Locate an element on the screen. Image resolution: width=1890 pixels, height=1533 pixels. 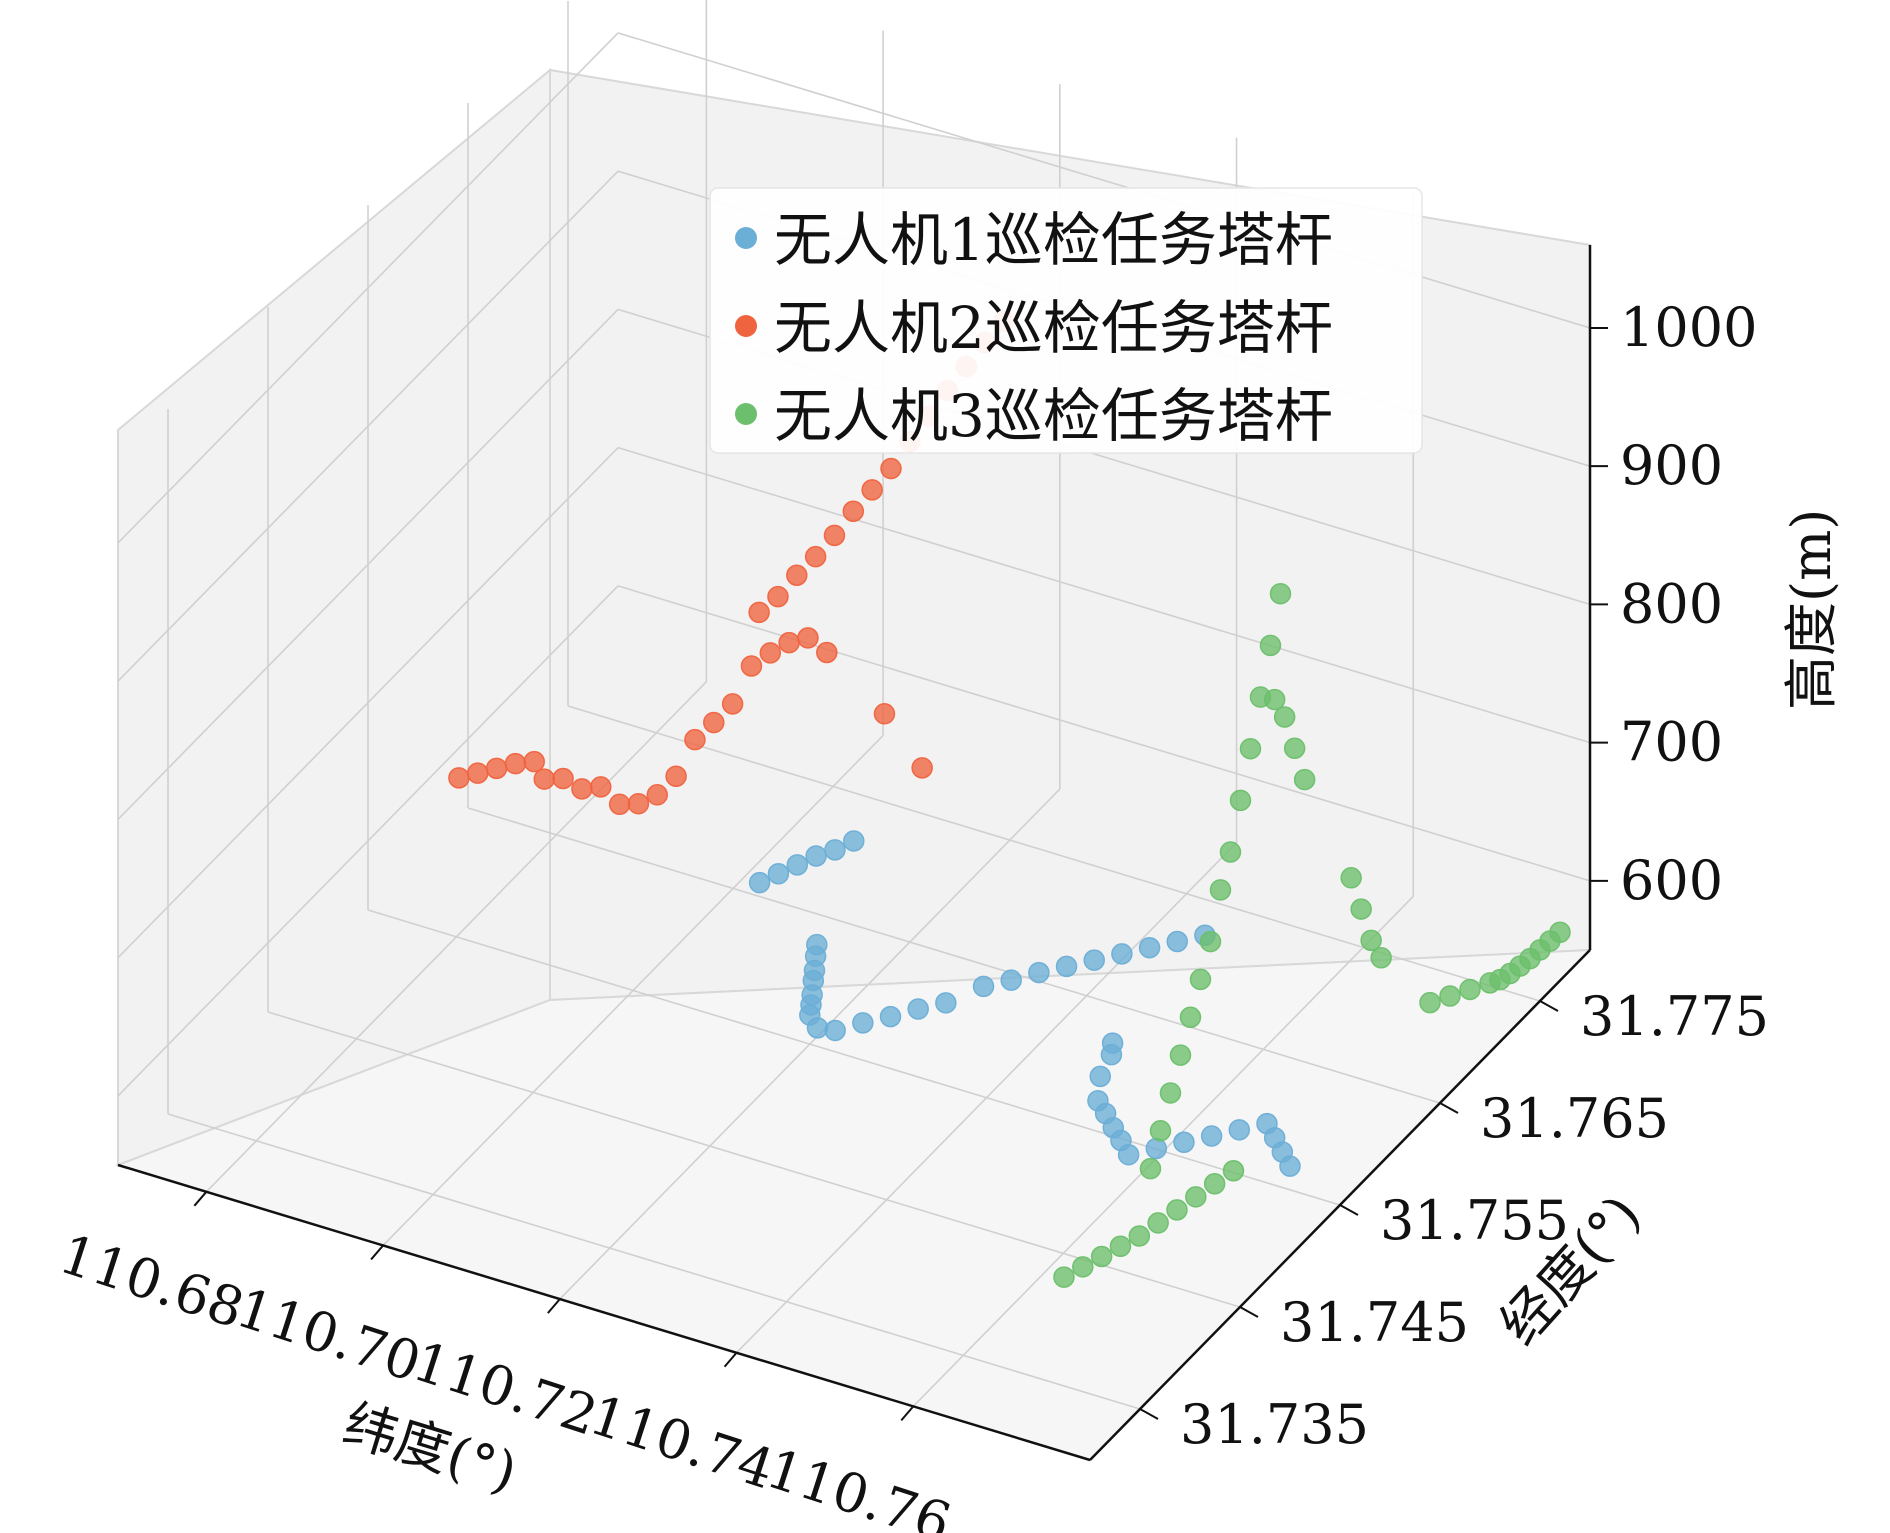
legend-box is located at coordinates (1066, 320).